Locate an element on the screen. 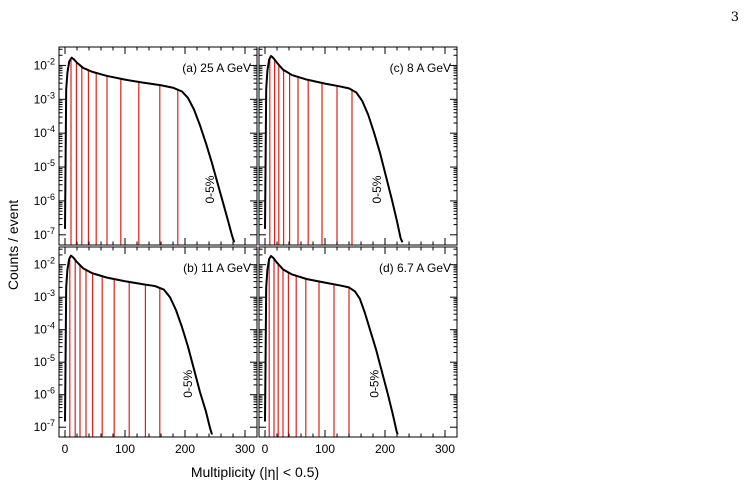 The height and width of the screenshot is (488, 747). panel-label: (c) 8 A GeV is located at coordinates (420, 68).